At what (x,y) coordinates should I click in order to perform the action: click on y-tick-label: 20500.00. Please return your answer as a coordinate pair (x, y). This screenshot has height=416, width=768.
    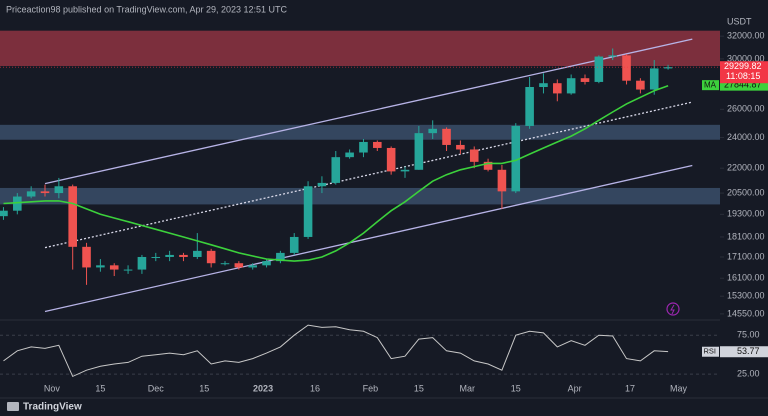
    Looking at the image, I should click on (746, 192).